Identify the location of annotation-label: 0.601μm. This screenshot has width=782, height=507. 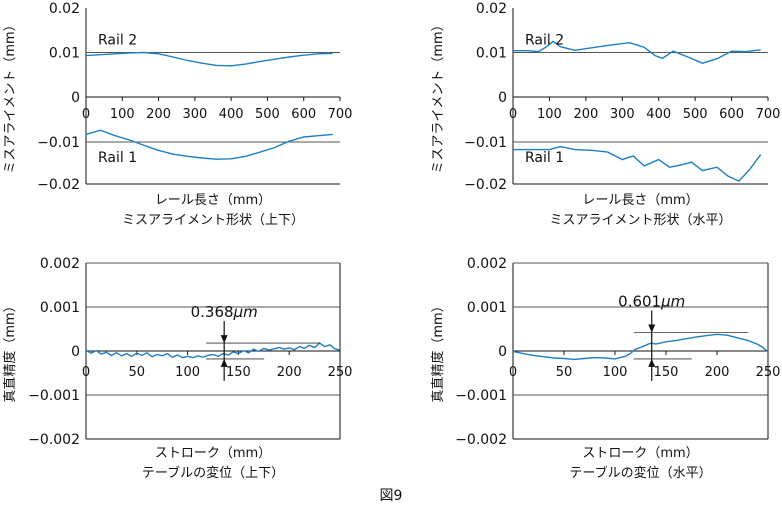
(651, 302).